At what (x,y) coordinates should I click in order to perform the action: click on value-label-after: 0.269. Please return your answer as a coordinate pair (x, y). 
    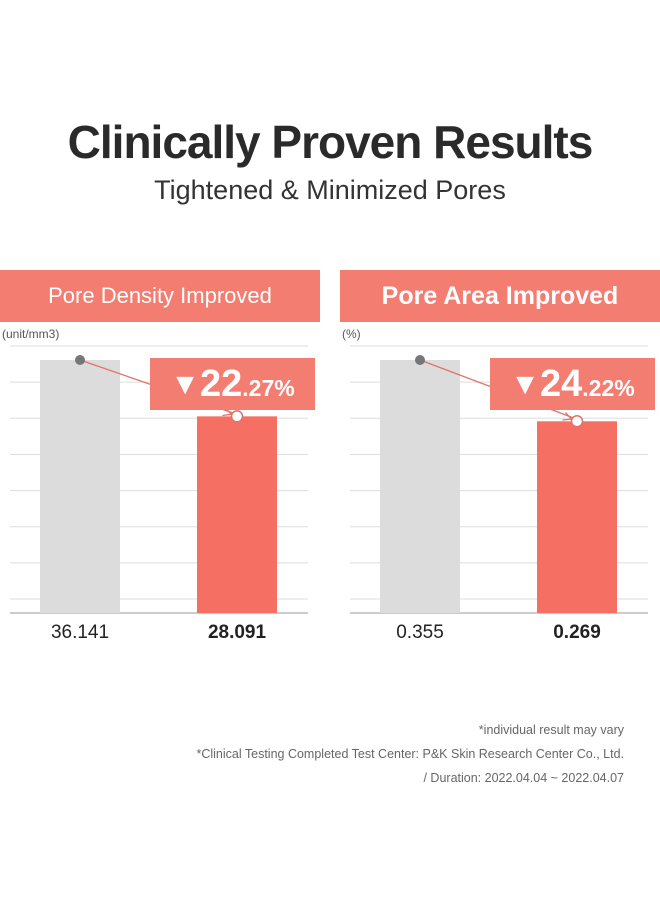
    Looking at the image, I should click on (577, 632).